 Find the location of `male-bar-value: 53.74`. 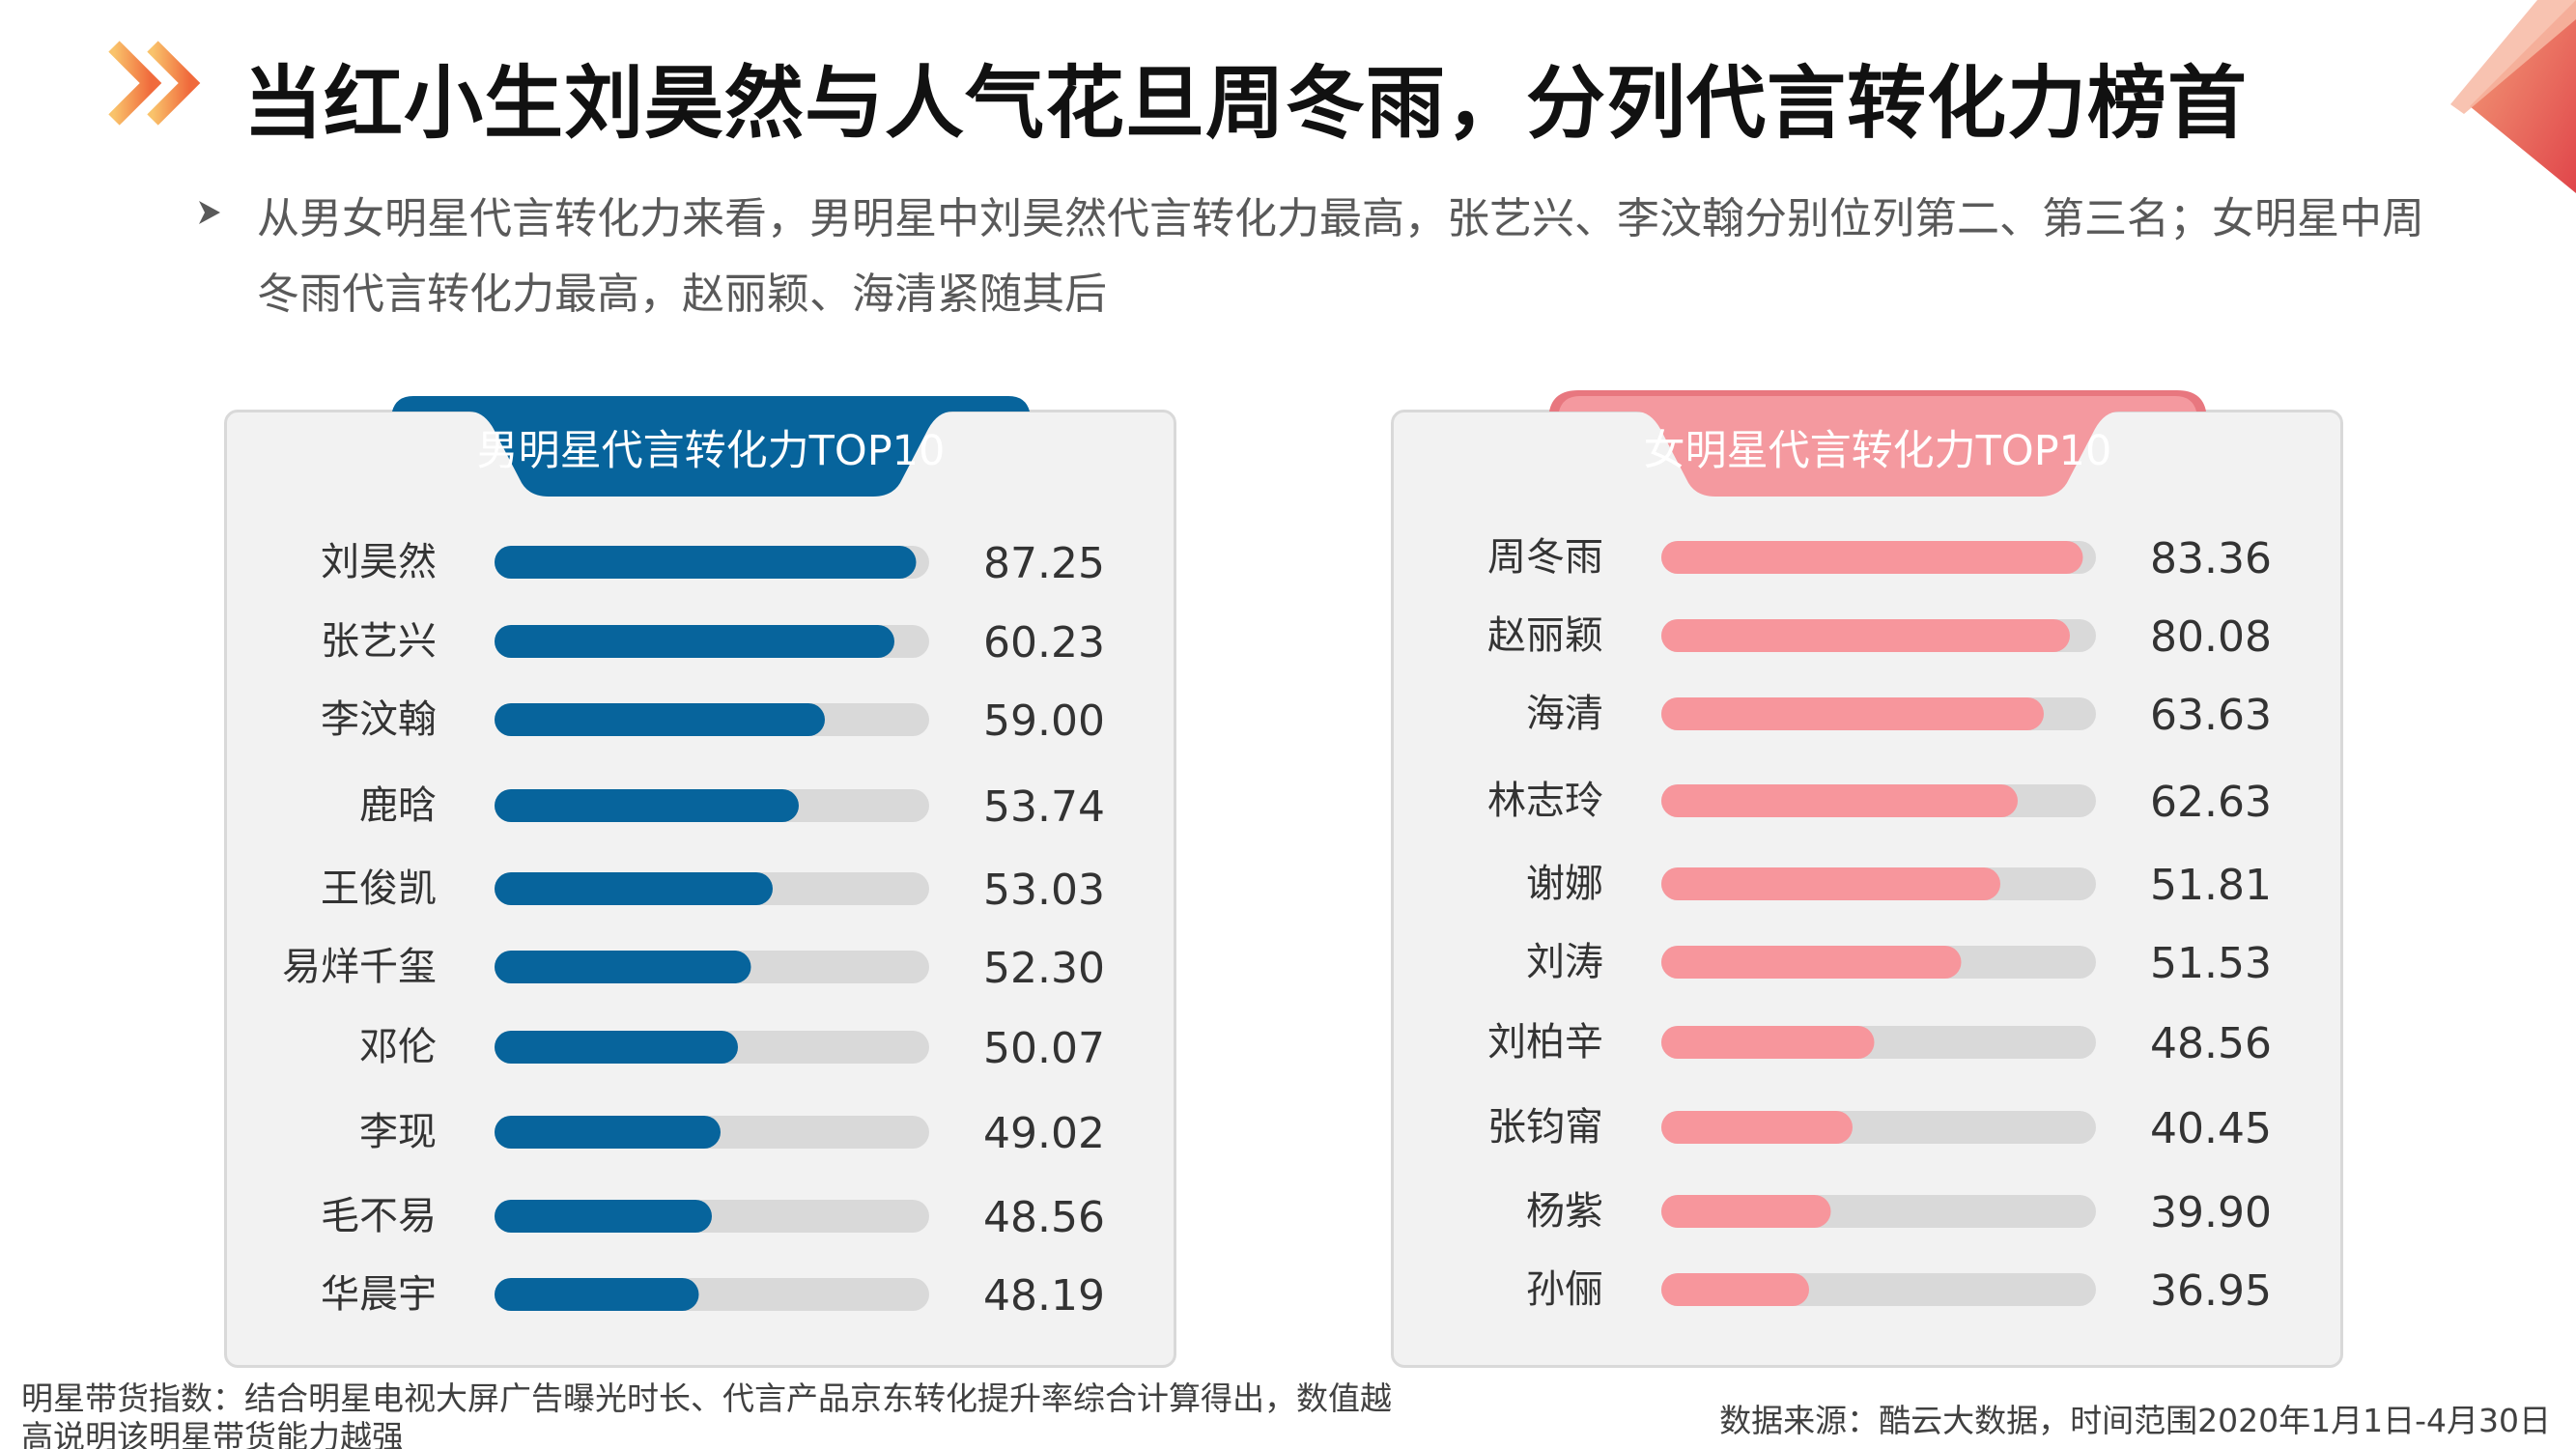

male-bar-value: 53.74 is located at coordinates (1044, 807).